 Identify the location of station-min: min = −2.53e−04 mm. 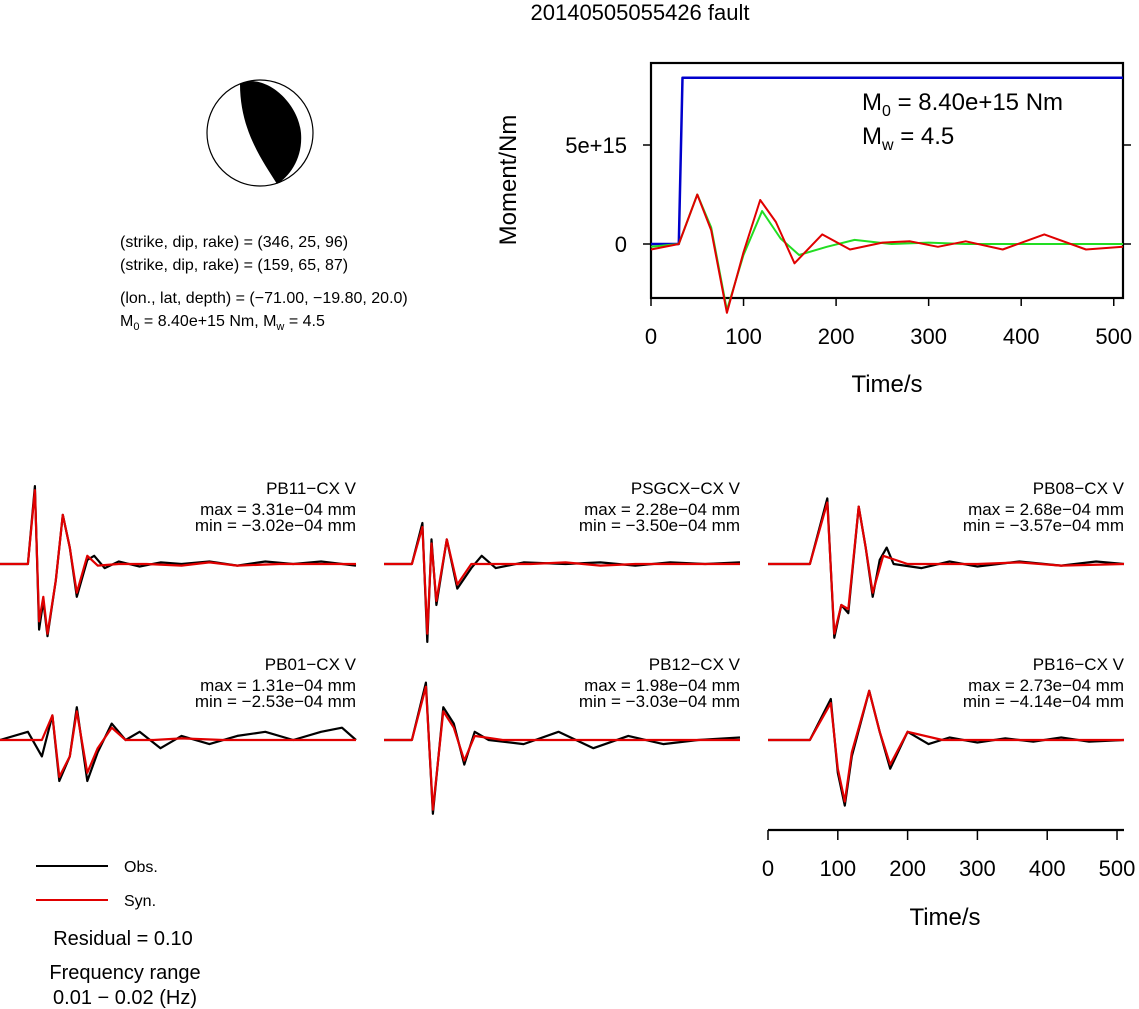
(275, 701).